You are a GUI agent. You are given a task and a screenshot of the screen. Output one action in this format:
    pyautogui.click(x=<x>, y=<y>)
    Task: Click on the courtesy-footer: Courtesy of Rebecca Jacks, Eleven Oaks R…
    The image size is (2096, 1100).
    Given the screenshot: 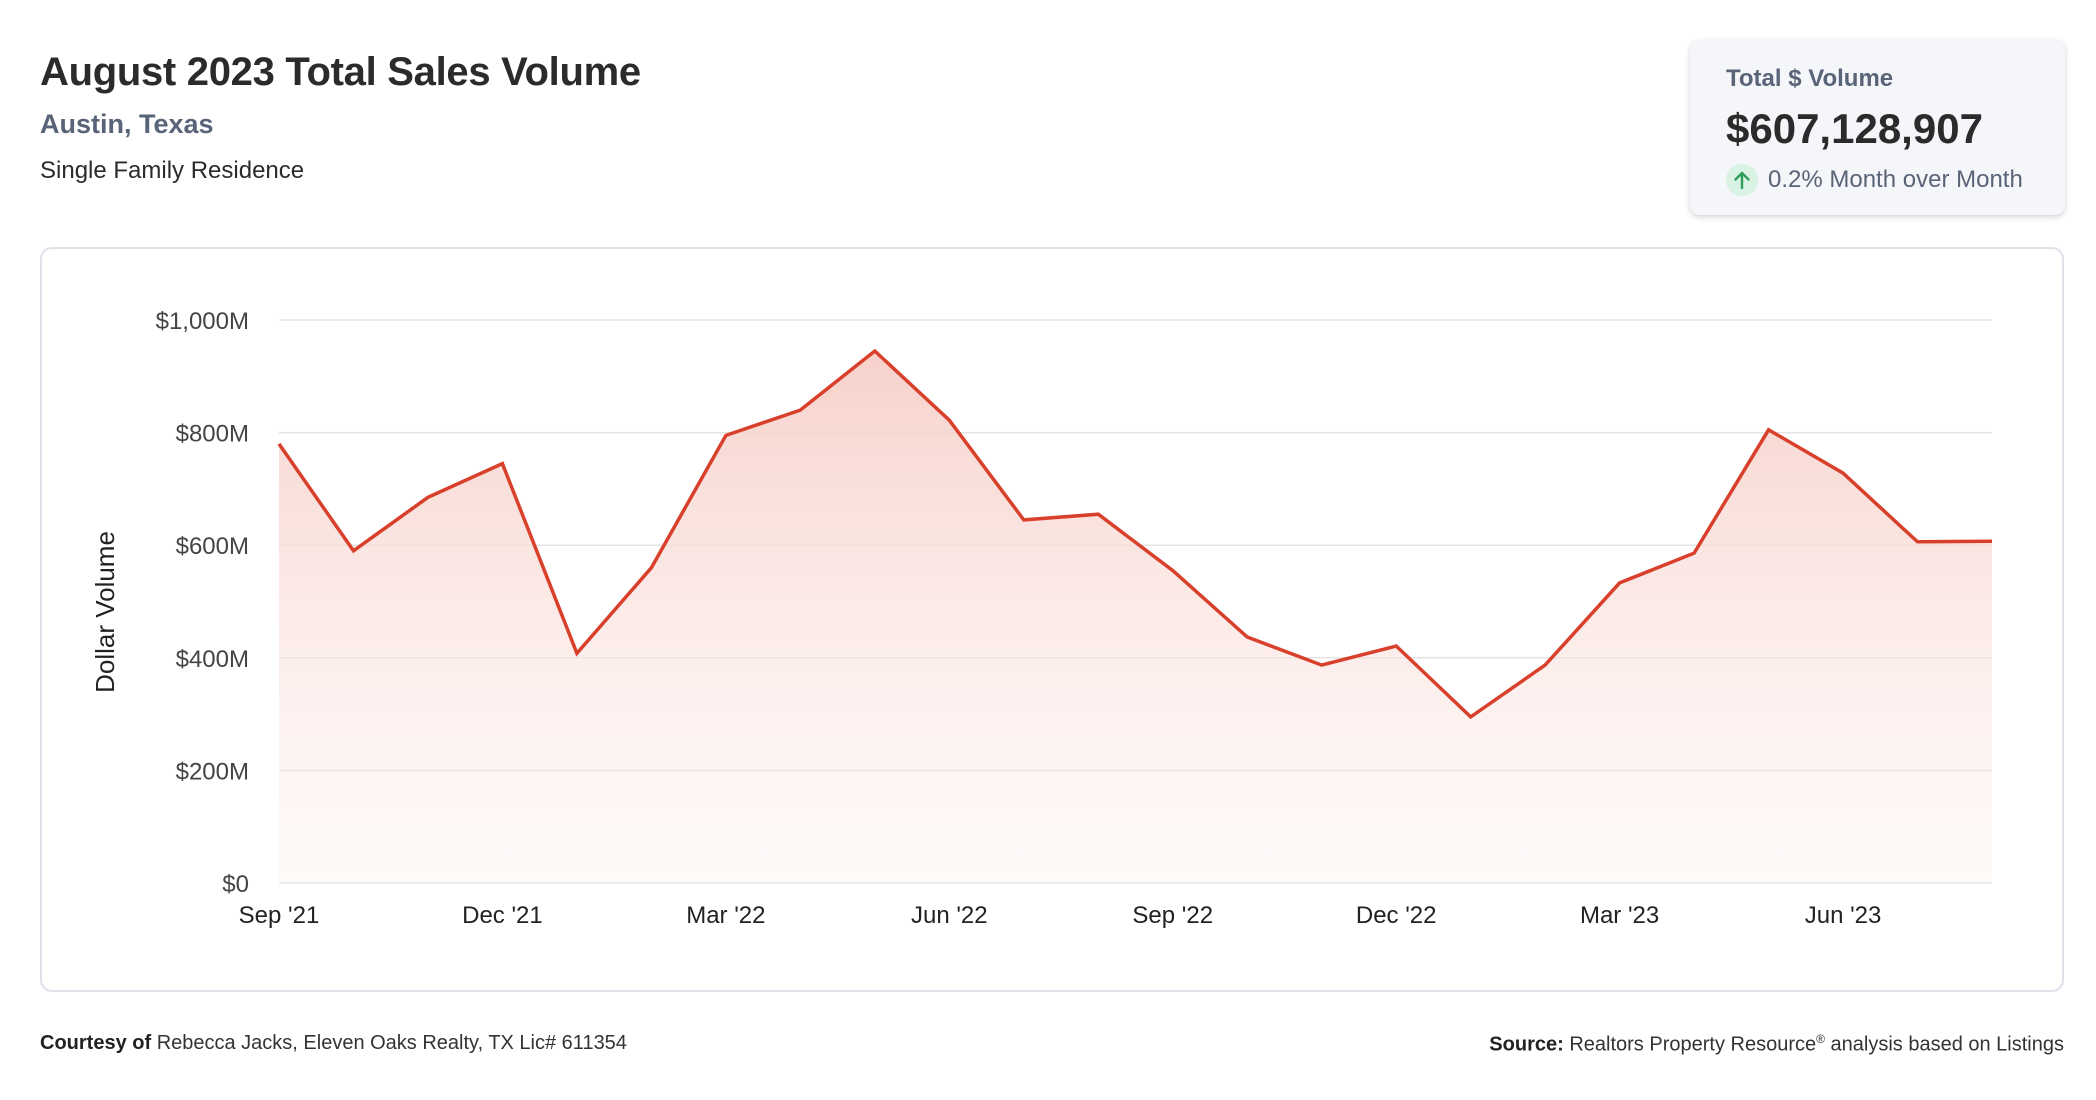 What is the action you would take?
    pyautogui.click(x=333, y=1043)
    